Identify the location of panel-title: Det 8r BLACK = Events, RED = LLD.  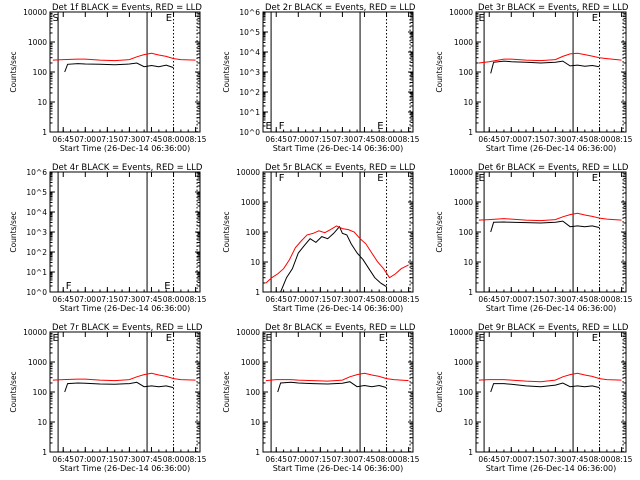
(340, 328).